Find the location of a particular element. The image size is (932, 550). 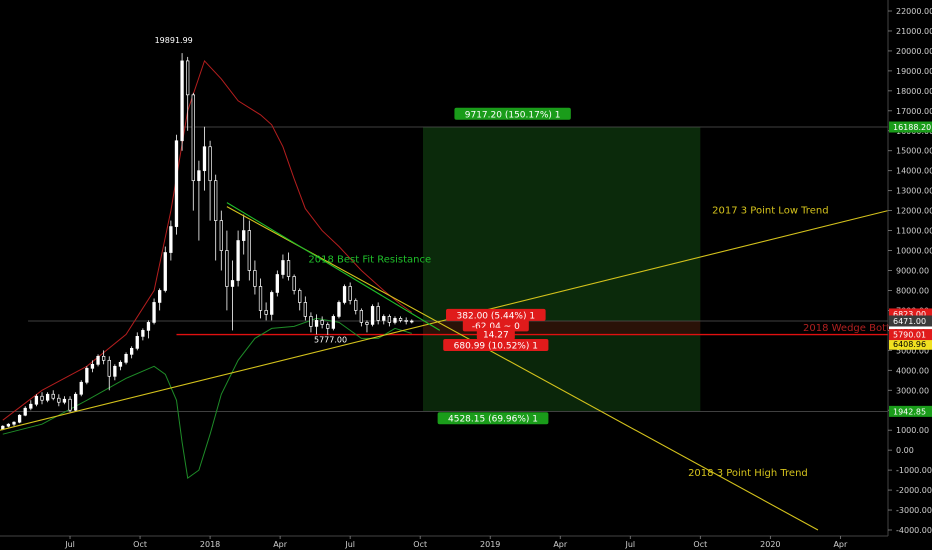

price-label-4: 6408.96 is located at coordinates (910, 344).